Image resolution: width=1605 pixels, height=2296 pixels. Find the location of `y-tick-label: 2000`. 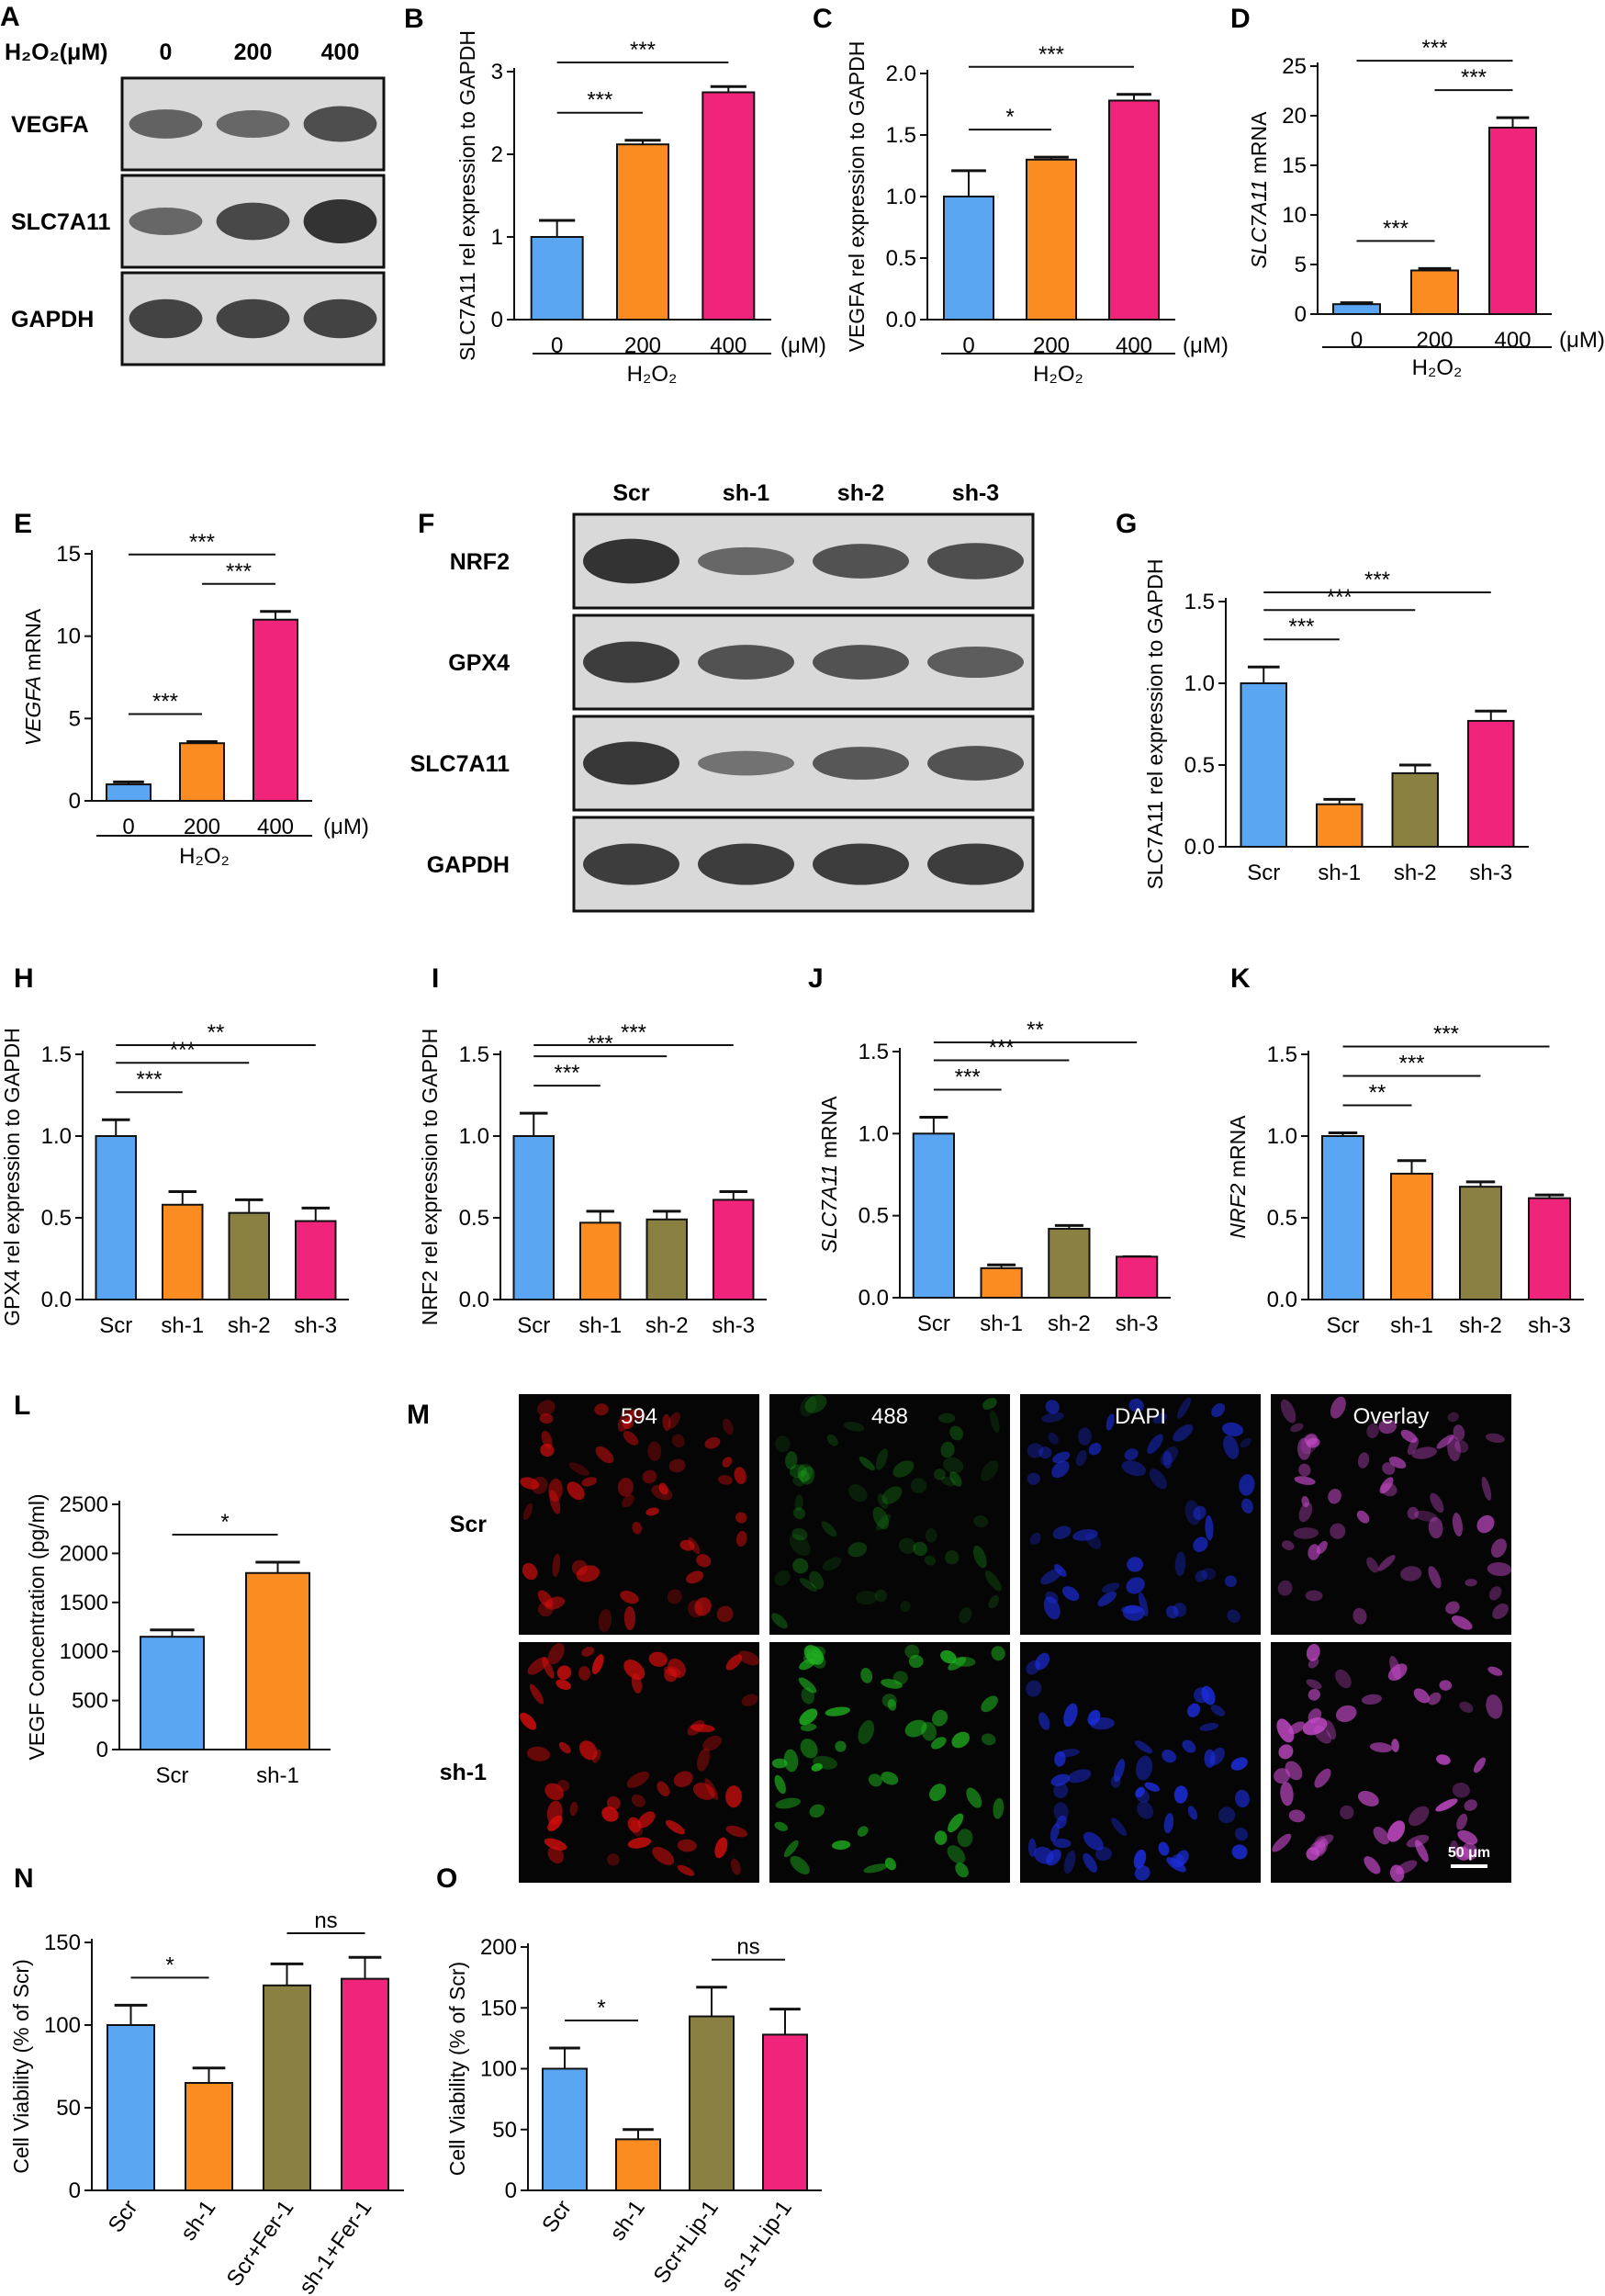

y-tick-label: 2000 is located at coordinates (84, 1554).